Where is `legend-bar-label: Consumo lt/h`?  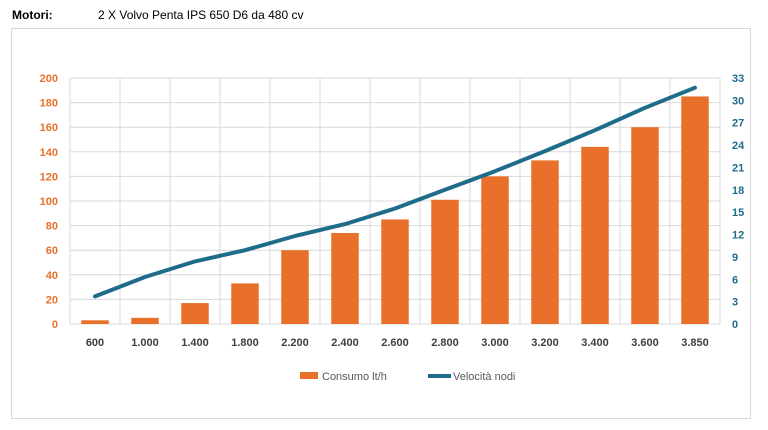
legend-bar-label: Consumo lt/h is located at coordinates (354, 377).